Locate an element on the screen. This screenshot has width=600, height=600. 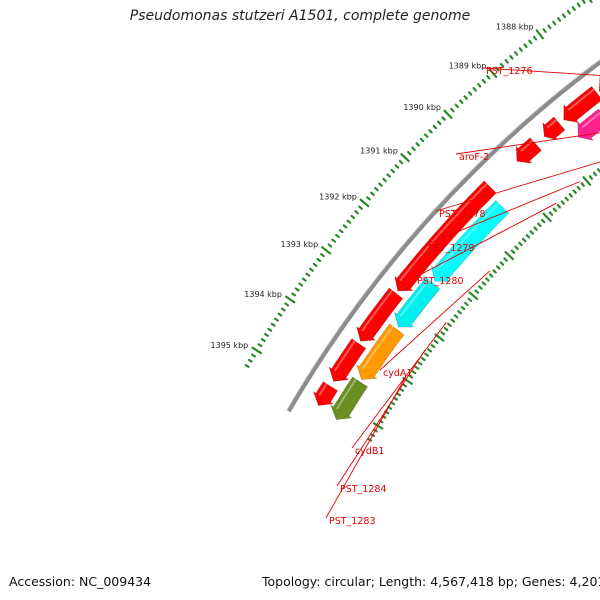
gene-feature-cyda1-highlight is located at coordinates (468, 237).